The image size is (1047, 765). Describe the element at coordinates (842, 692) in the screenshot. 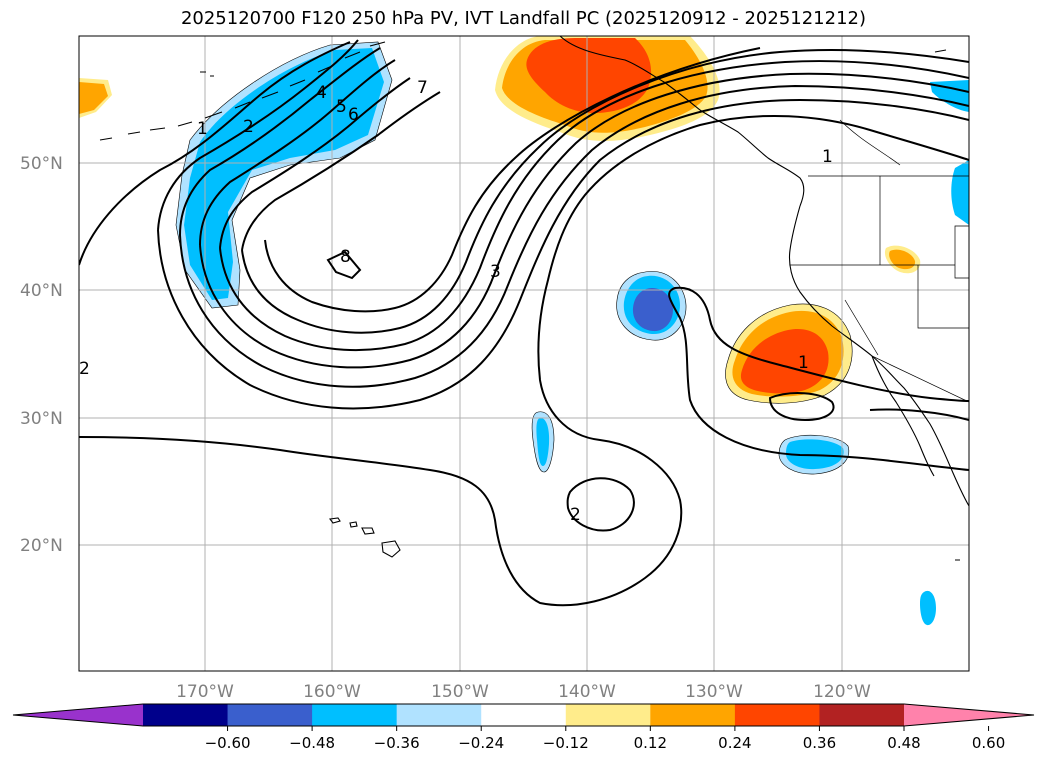

I see `lon-label: 120°W` at that location.